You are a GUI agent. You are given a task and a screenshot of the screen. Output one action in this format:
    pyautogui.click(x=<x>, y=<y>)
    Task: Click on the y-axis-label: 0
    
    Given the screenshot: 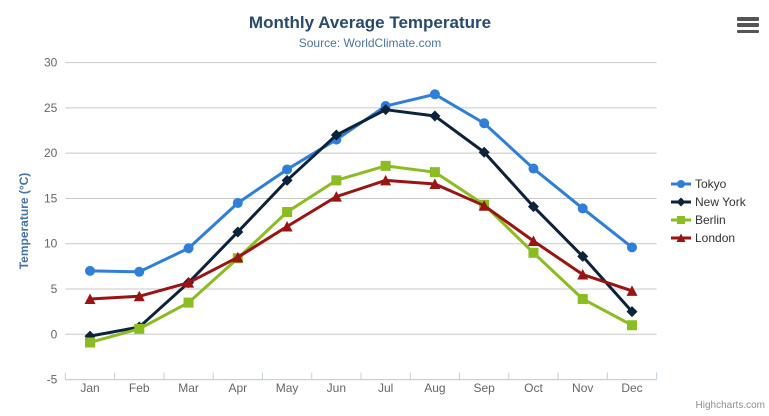 What is the action you would take?
    pyautogui.click(x=54, y=334)
    